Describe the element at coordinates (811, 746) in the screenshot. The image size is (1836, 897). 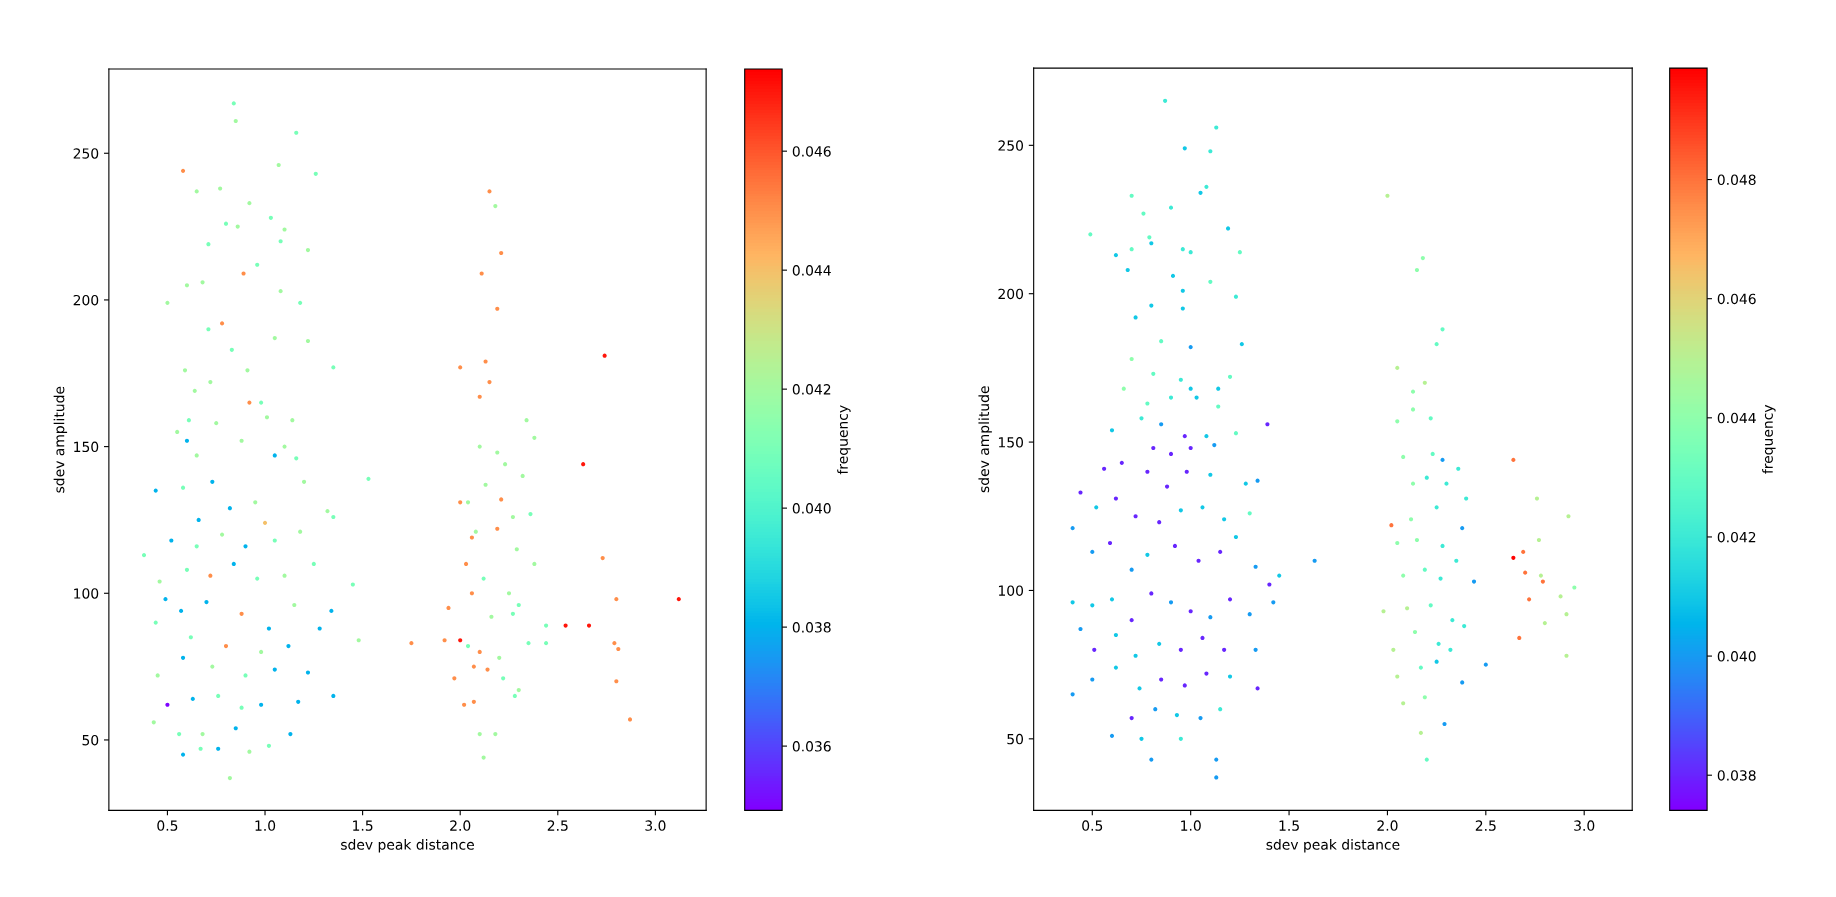
I see `color-bar-label: 0.036` at that location.